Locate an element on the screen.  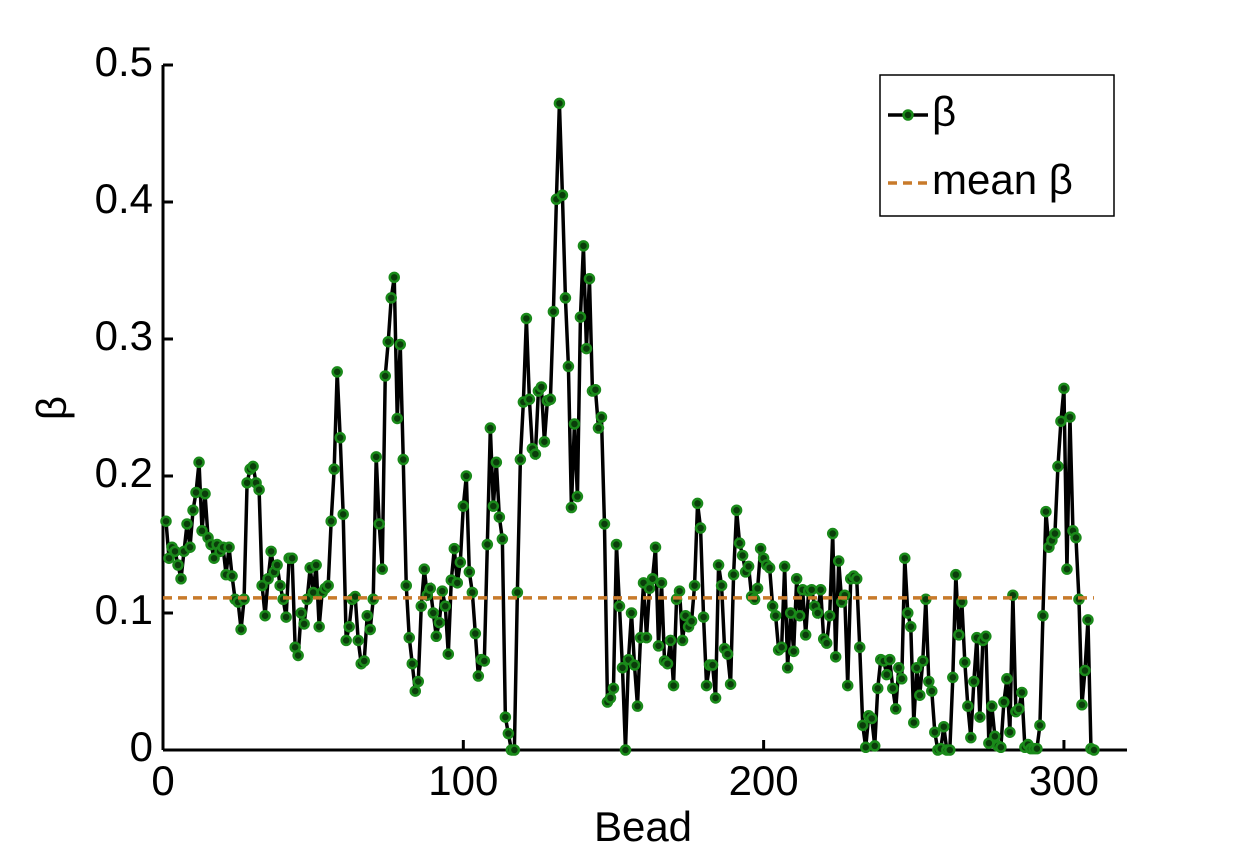
y-tick-label: 0 is located at coordinates (141, 746).